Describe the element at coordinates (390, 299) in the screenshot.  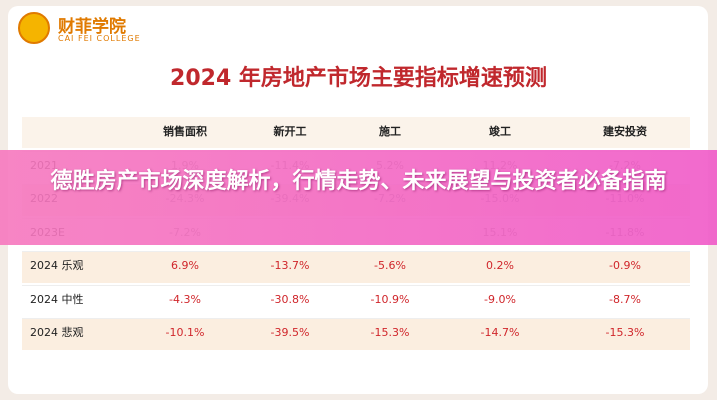
I see `value-cell: -10.9%` at that location.